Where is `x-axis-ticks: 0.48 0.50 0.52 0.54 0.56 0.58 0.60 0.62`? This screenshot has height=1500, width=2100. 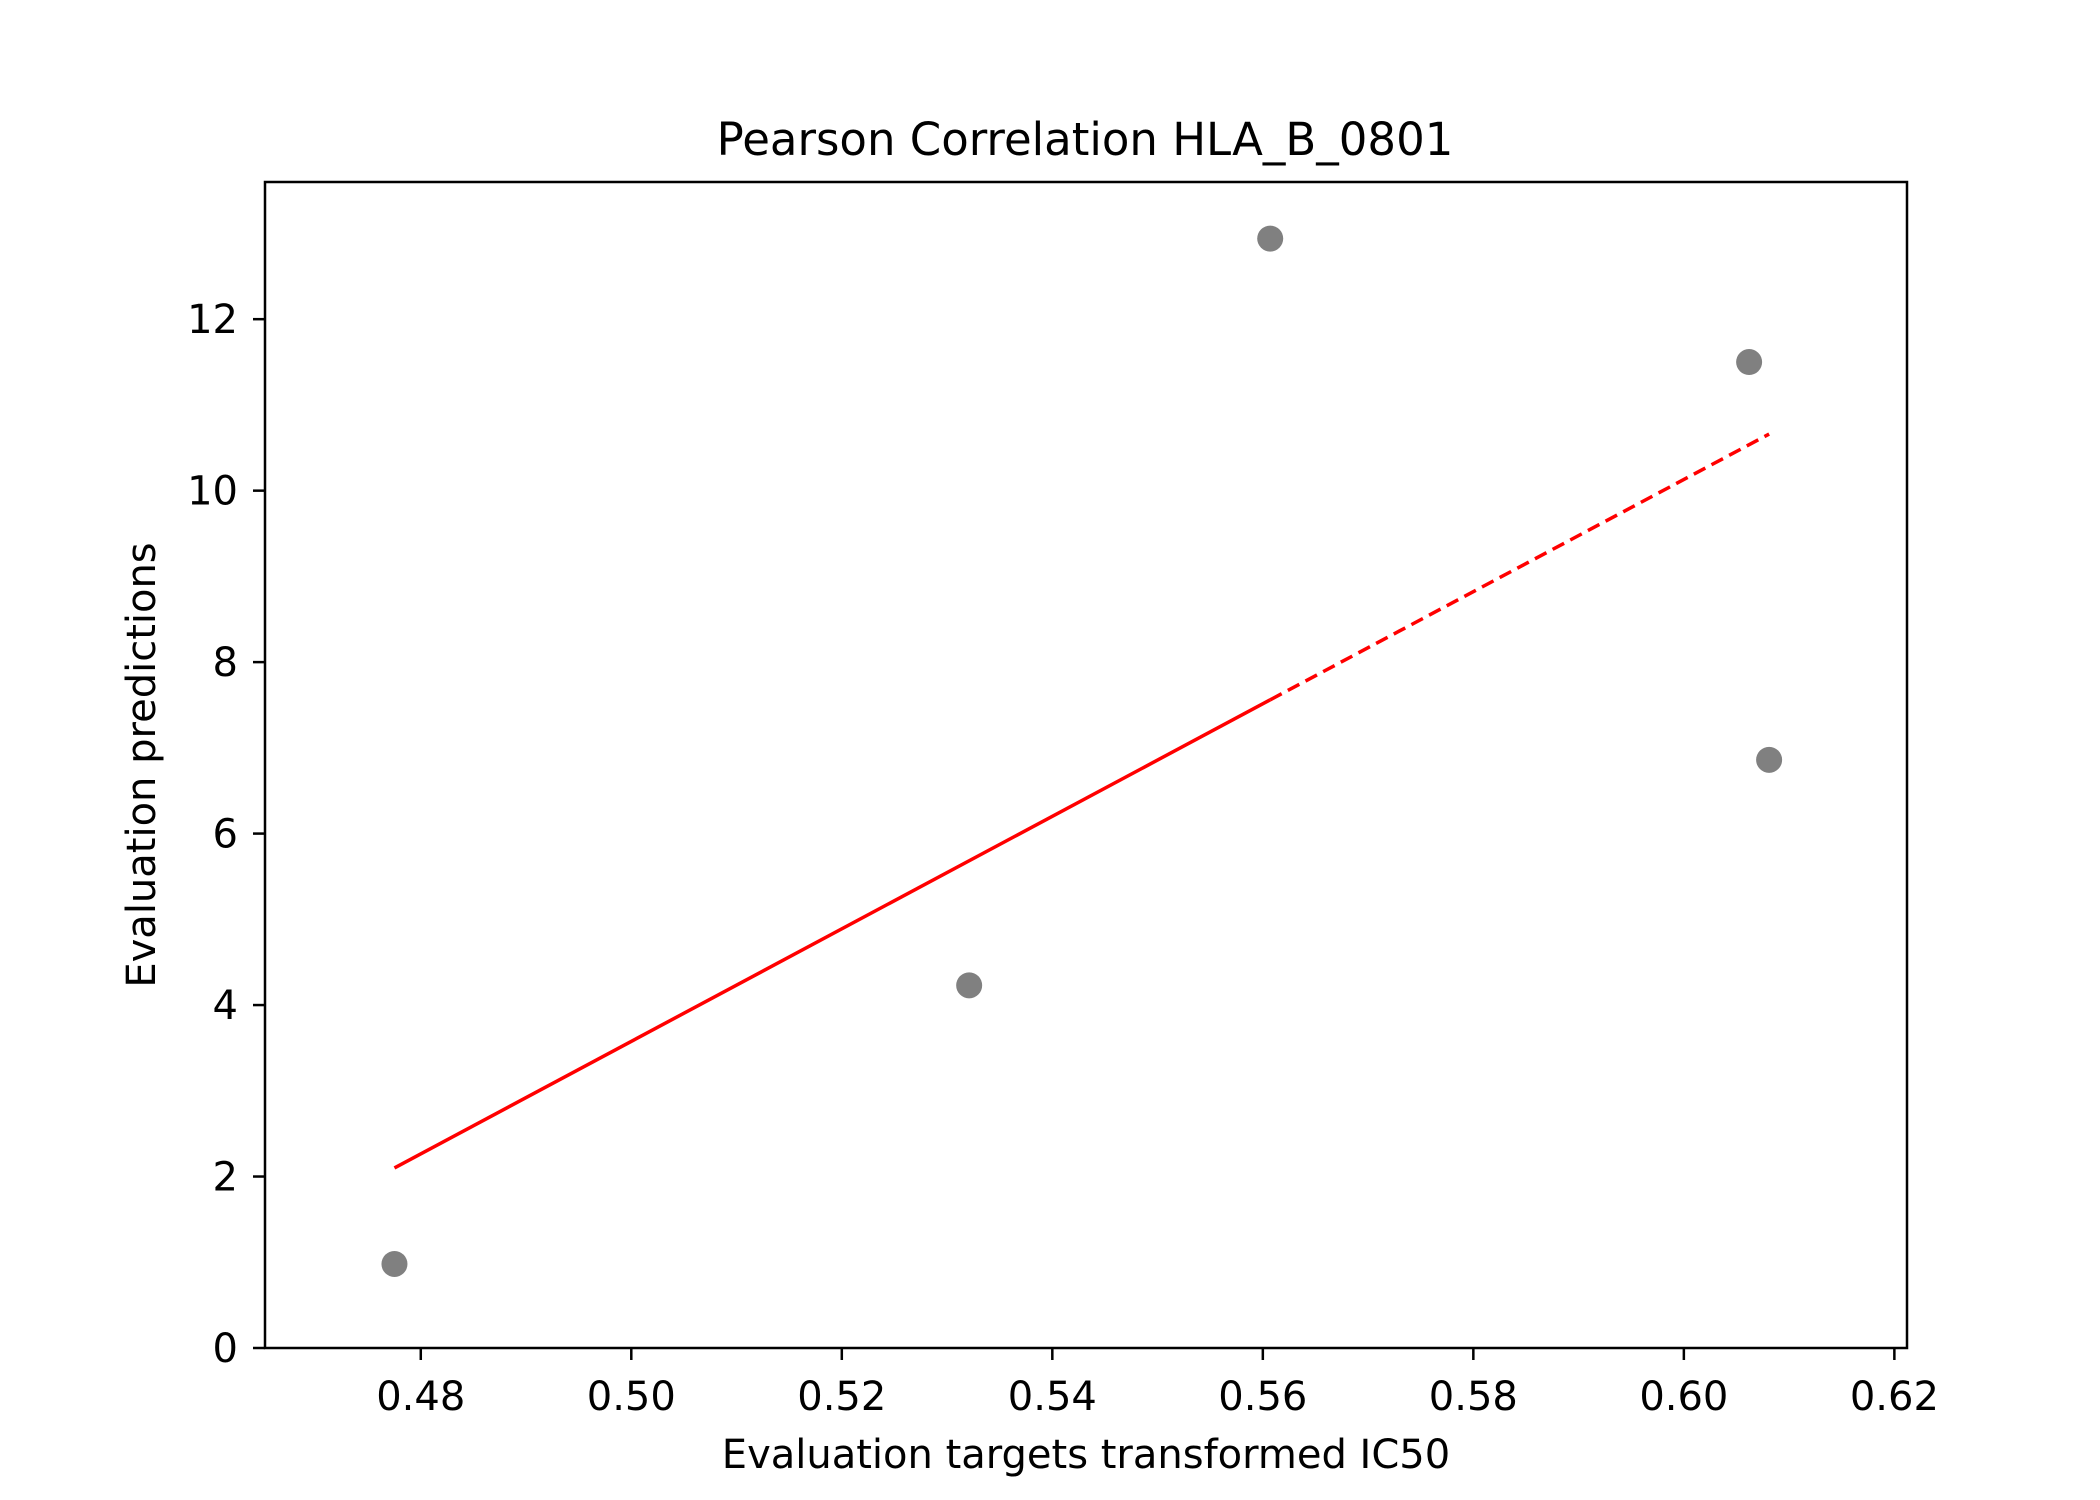
x-axis-ticks: 0.48 0.50 0.52 0.54 0.56 0.58 0.60 0.62 is located at coordinates (1157, 1384).